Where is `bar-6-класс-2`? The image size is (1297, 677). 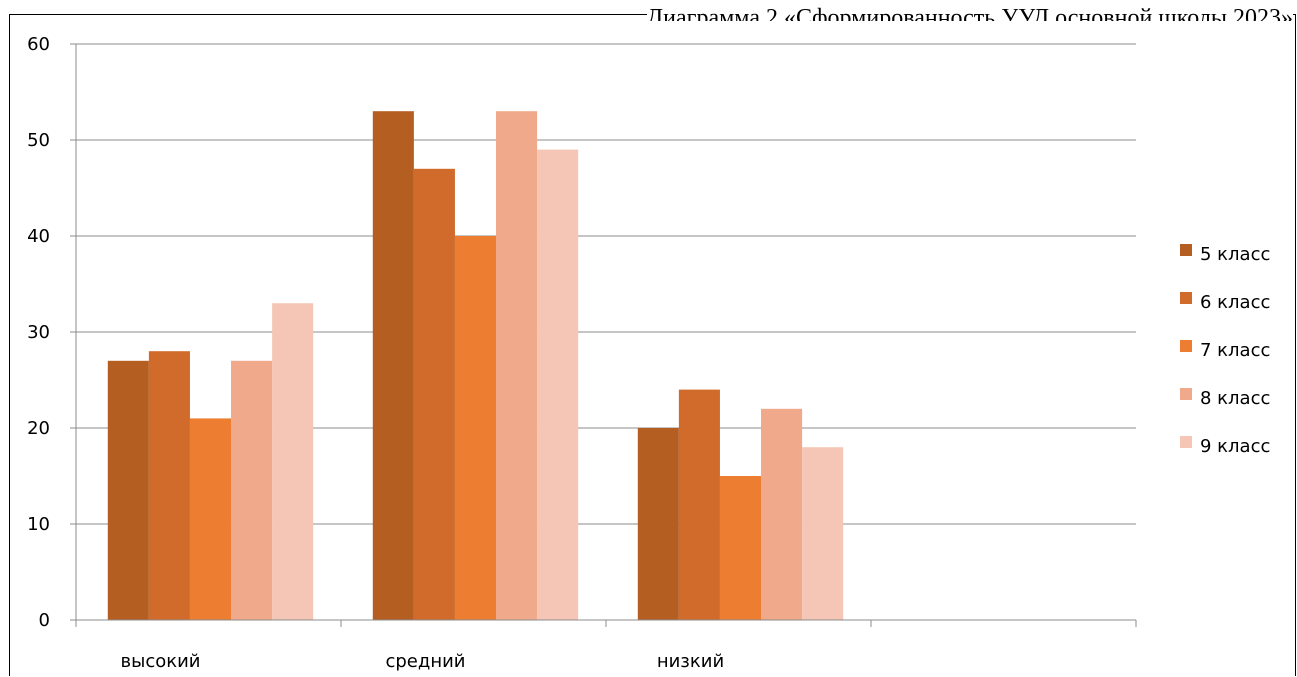 bar-6-класс-2 is located at coordinates (699, 504).